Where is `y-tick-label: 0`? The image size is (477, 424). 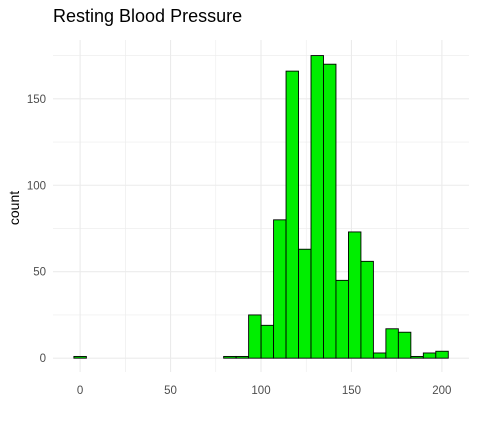
y-tick-label: 0 is located at coordinates (43, 359).